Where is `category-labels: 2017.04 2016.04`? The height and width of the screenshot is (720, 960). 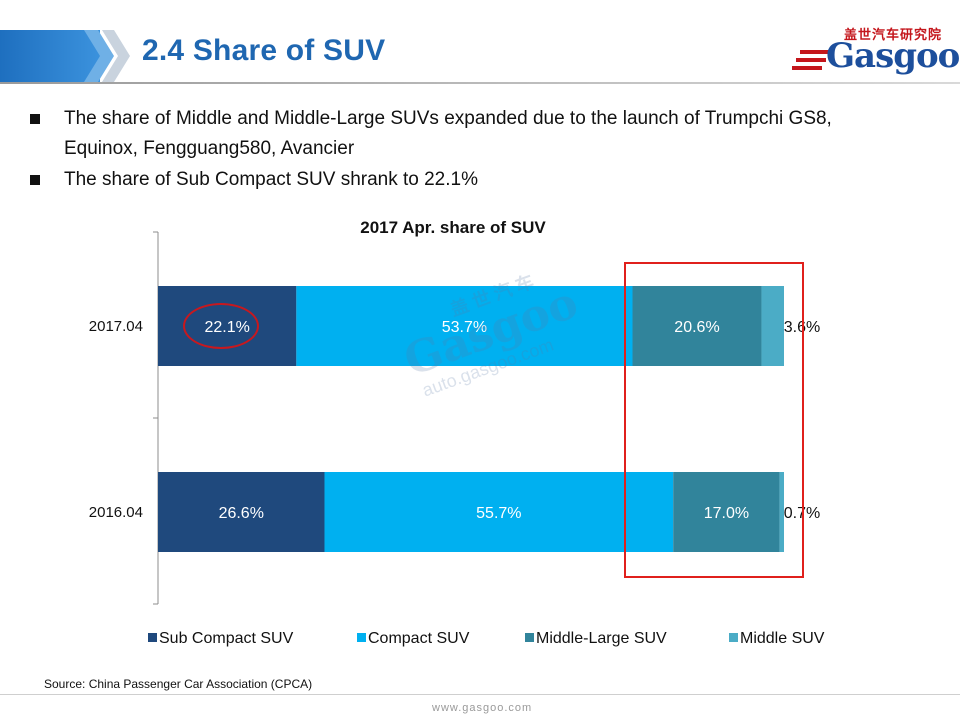 category-labels: 2017.04 2016.04 is located at coordinates (116, 419).